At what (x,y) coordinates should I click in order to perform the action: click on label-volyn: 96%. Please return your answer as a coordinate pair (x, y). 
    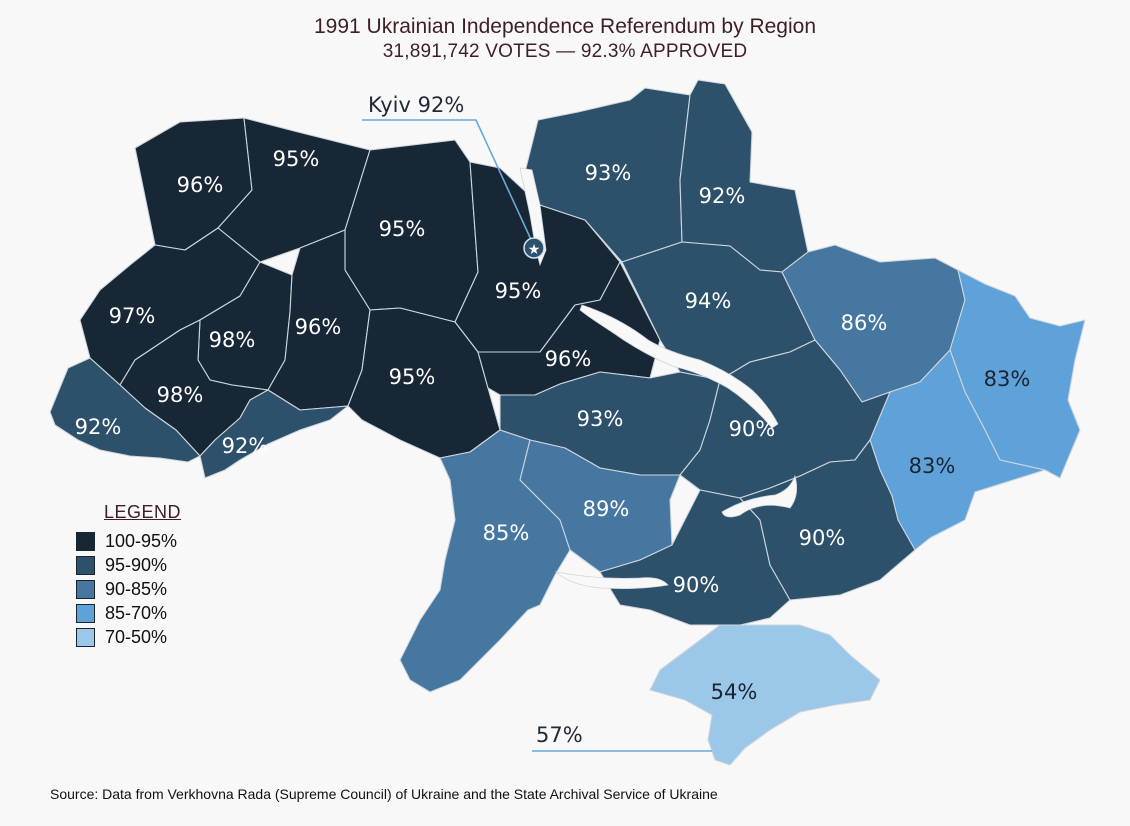
    Looking at the image, I should click on (200, 185).